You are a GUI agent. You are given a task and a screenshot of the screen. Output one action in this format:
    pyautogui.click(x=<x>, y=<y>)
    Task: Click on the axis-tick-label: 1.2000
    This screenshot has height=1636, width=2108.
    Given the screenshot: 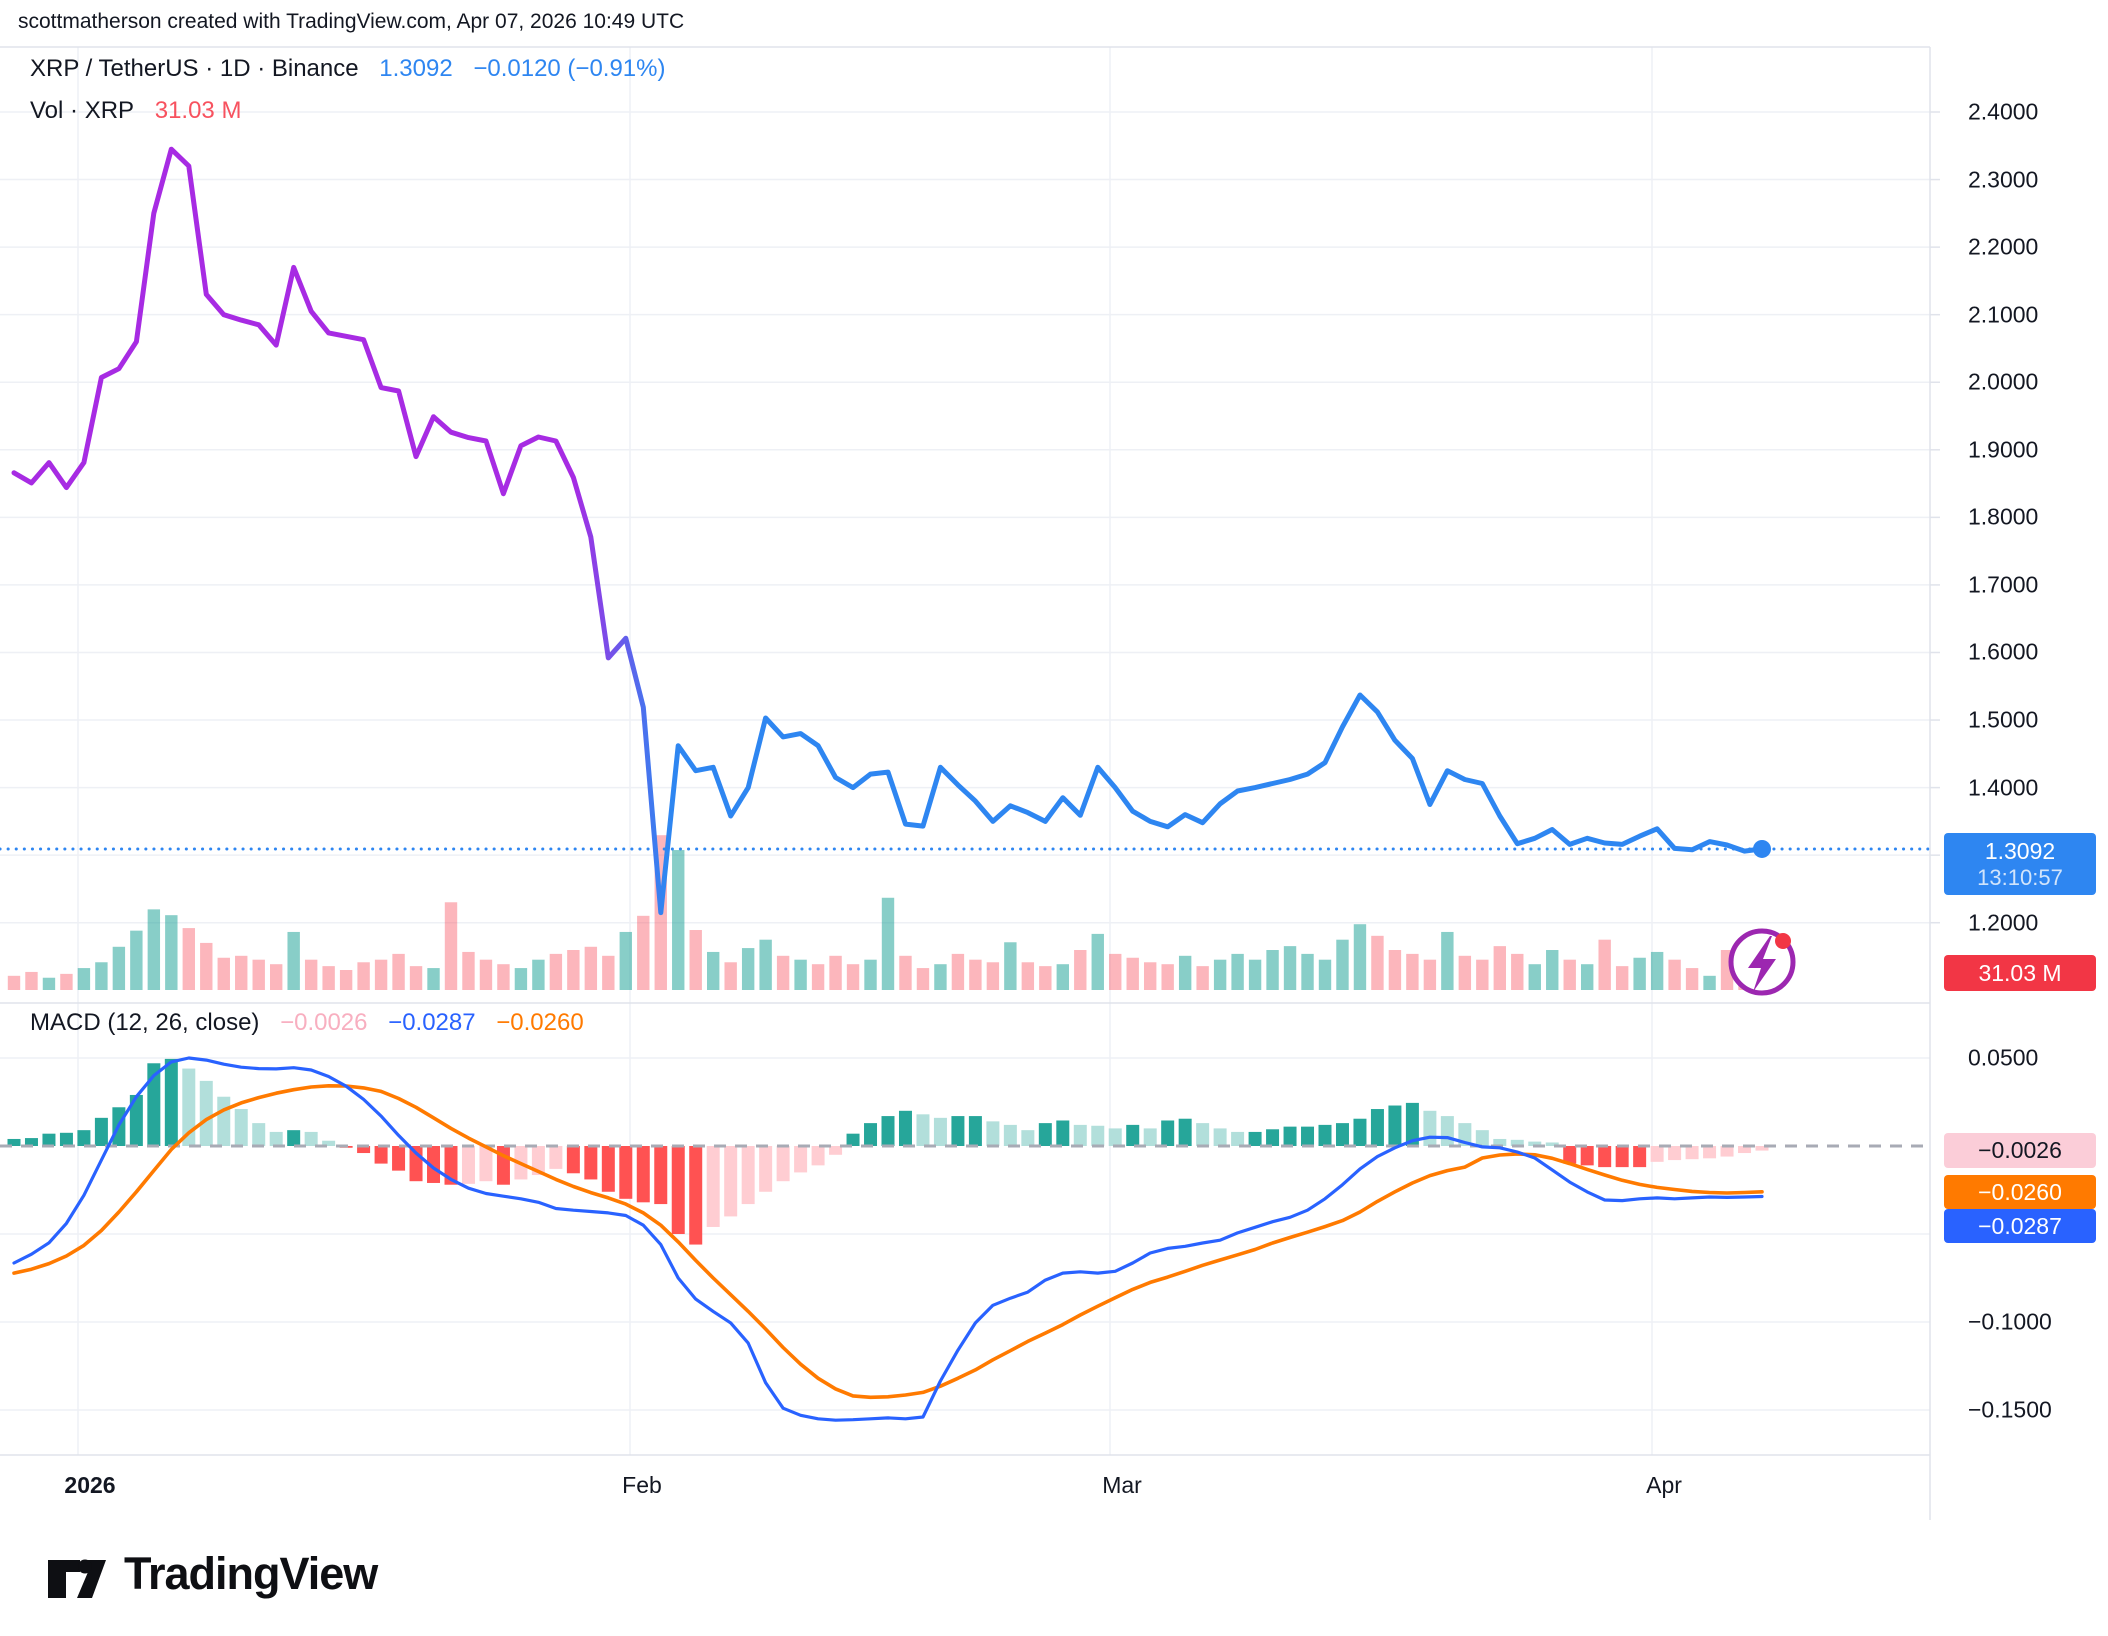 What is the action you would take?
    pyautogui.click(x=2003, y=922)
    